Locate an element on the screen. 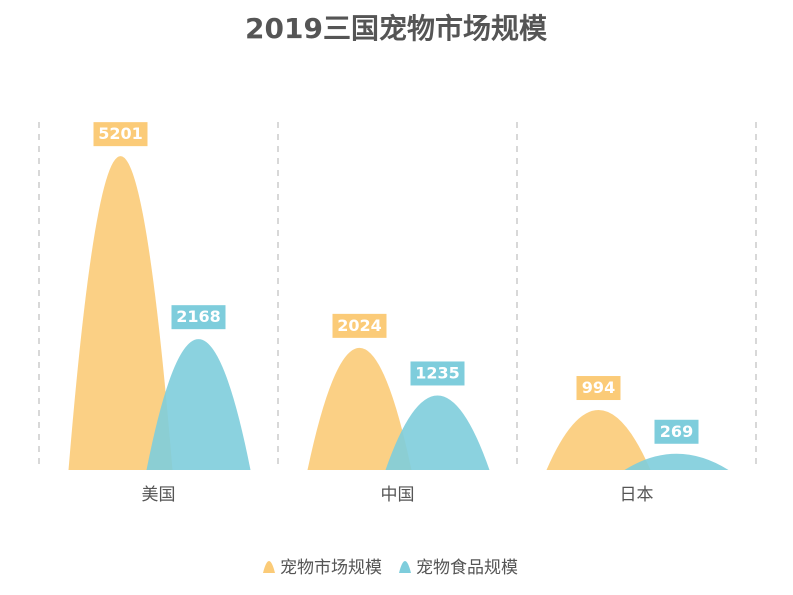  category-axis: 美国 中国 日本 is located at coordinates (398, 495).